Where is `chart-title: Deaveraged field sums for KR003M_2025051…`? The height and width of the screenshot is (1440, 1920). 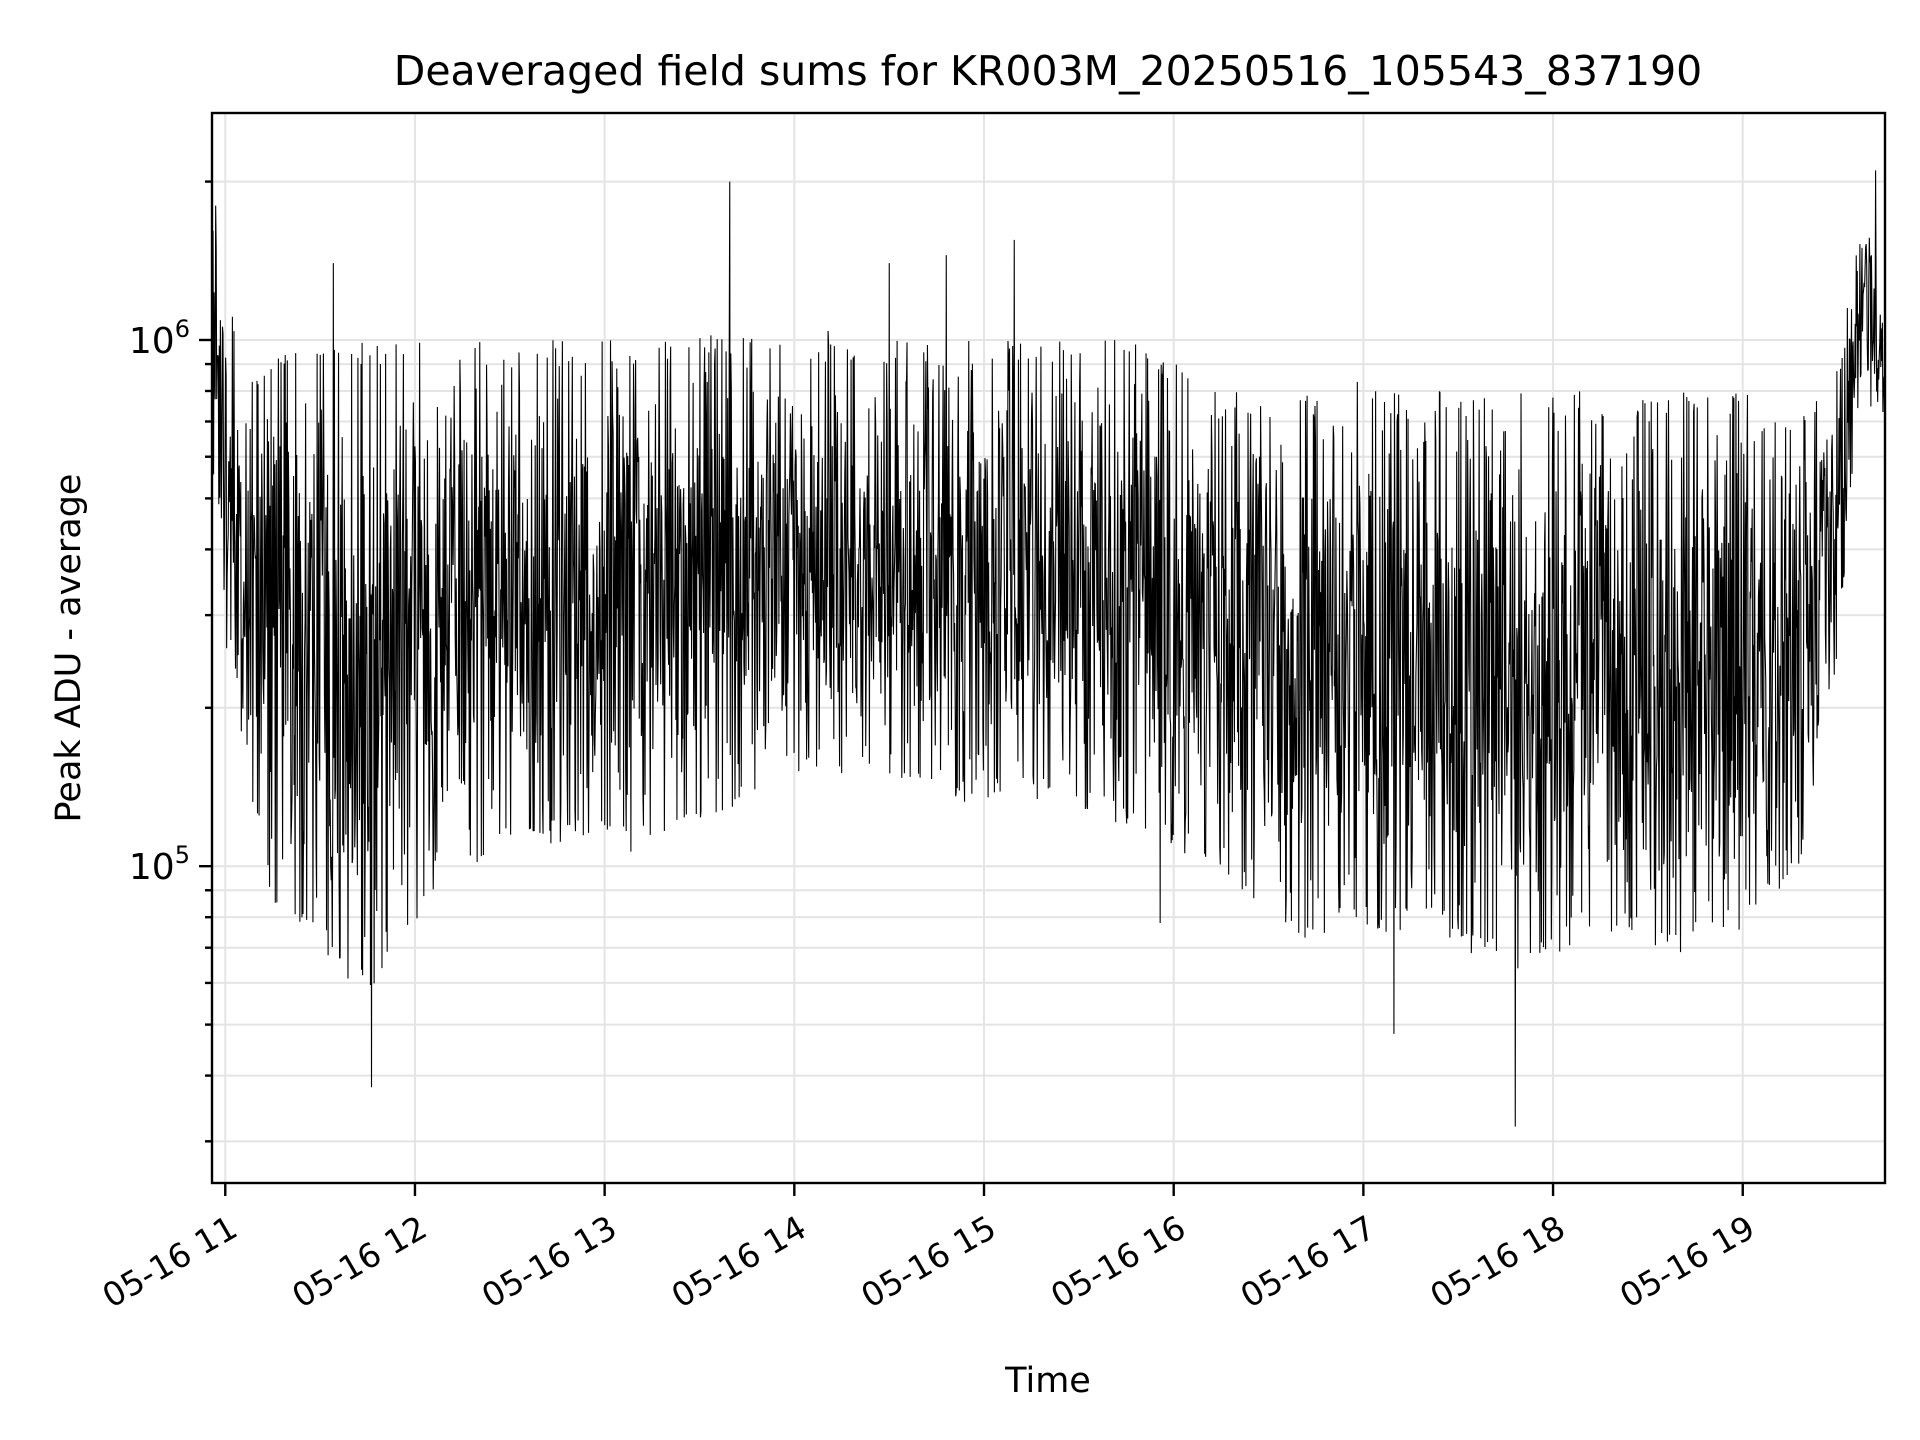
chart-title: Deaveraged field sums for KR003M_2025051… is located at coordinates (1048, 71).